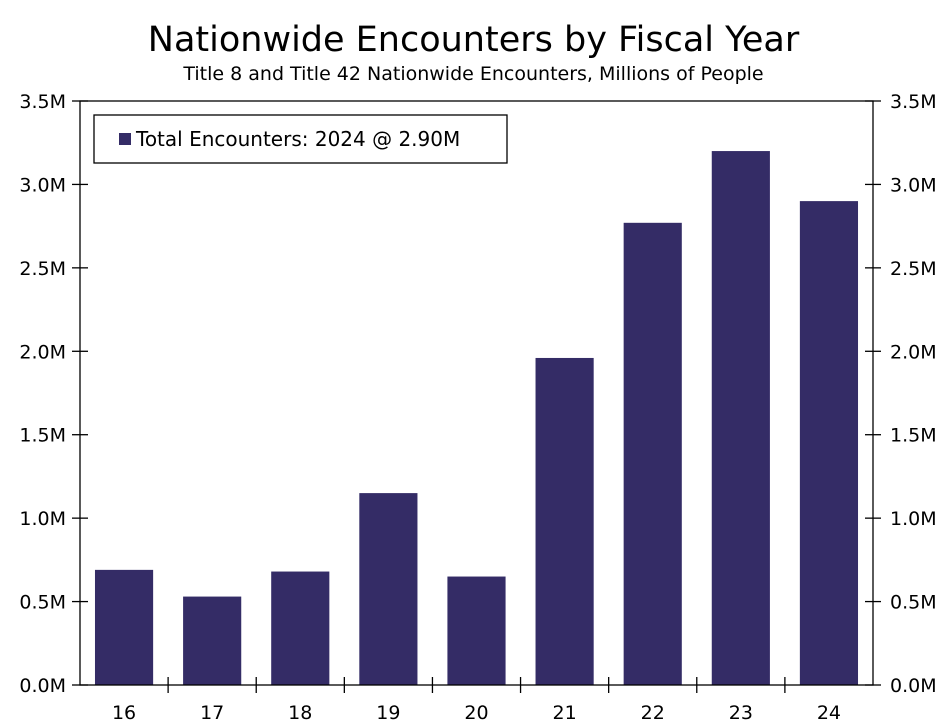 This screenshot has height=727, width=947. Describe the element at coordinates (829, 713) in the screenshot. I see `x-tick-label-24: 24` at that location.